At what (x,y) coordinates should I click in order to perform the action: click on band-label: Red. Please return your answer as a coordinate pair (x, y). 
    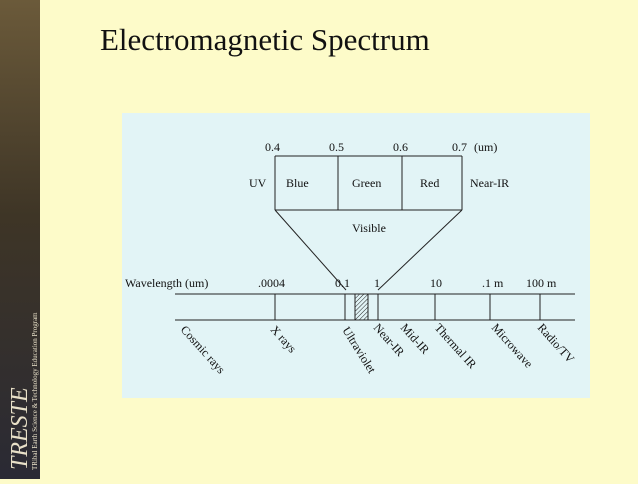
    Looking at the image, I should click on (429, 183).